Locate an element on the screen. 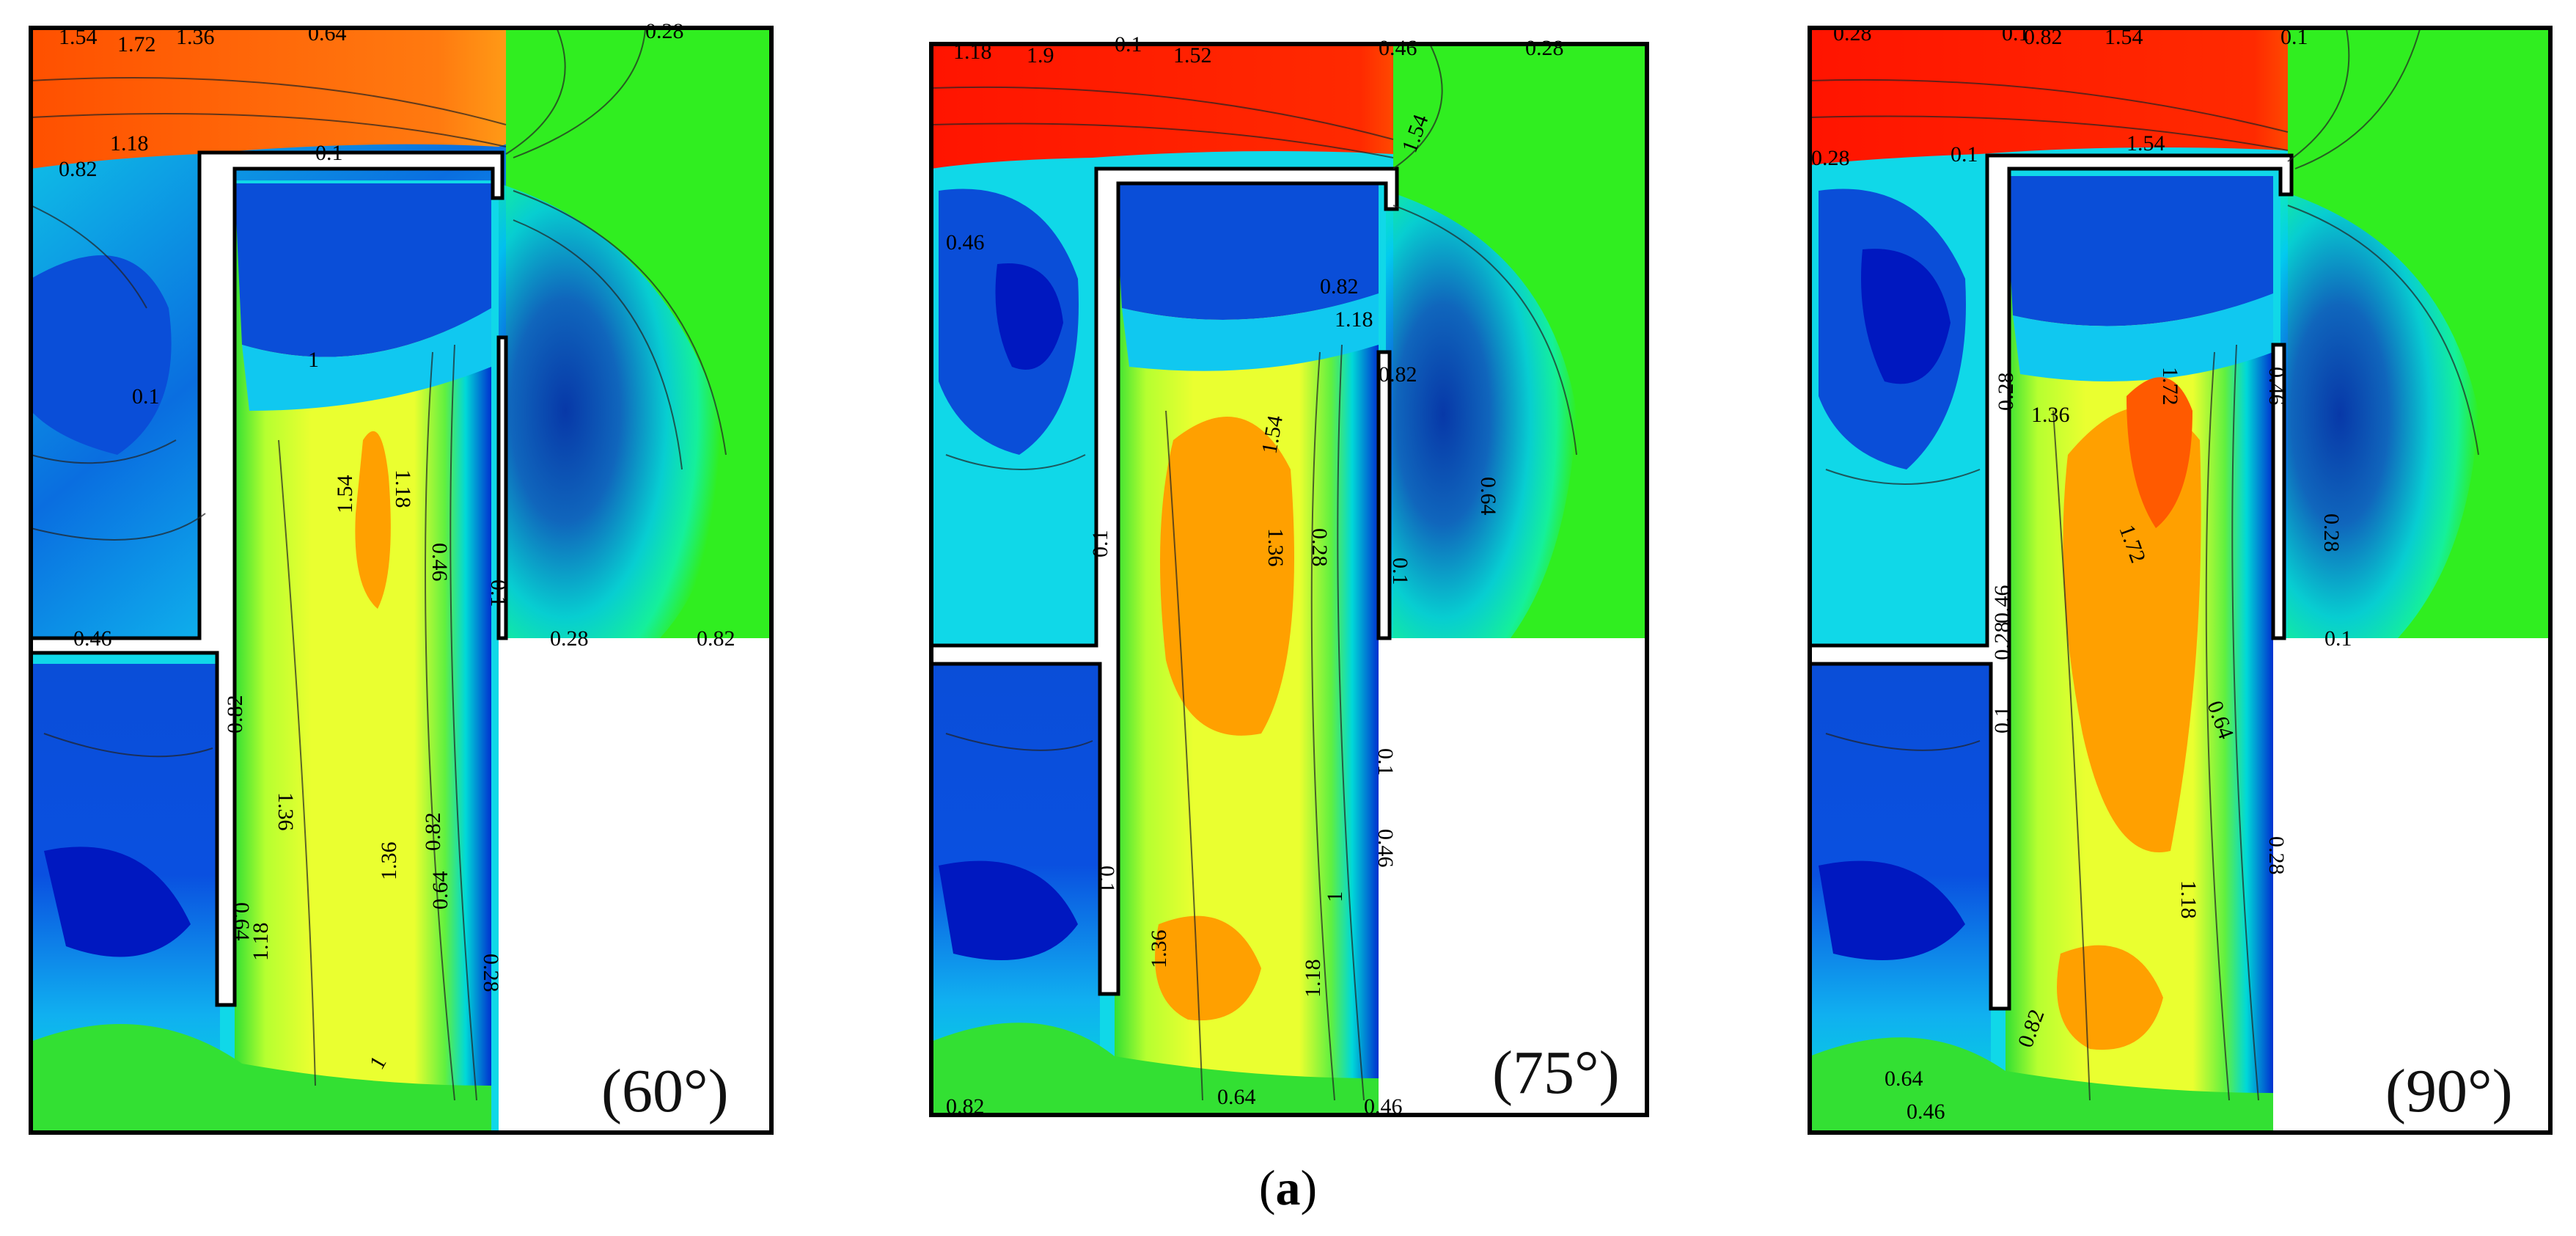  contour-label: 1.9 is located at coordinates (1041, 55).